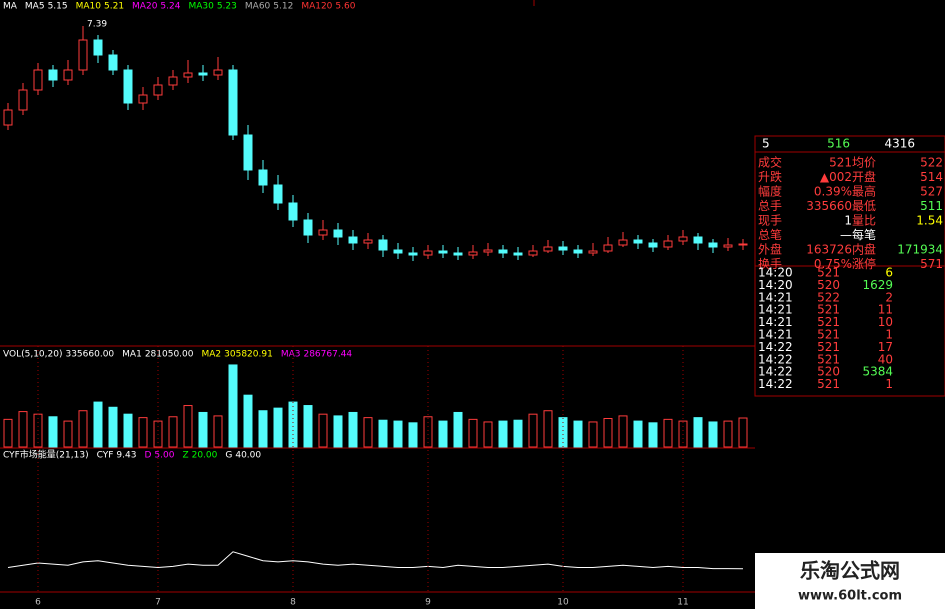 Image resolution: width=945 pixels, height=609 pixels. Describe the element at coordinates (35, 7) in the screenshot. I see `legend-label: MA5` at that location.